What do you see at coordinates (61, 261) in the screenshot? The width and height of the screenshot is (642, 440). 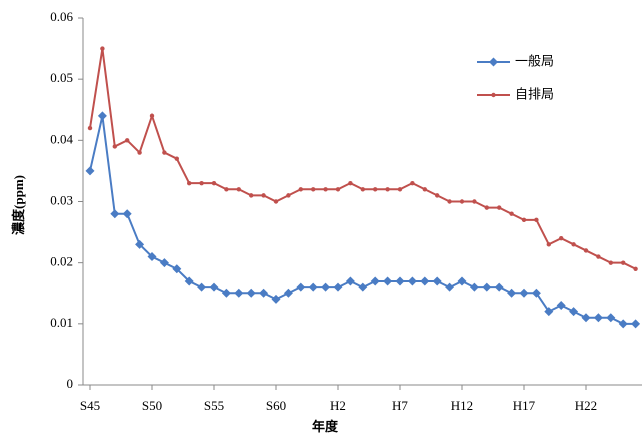 I see `y-tick-label: 0.02` at bounding box center [61, 261].